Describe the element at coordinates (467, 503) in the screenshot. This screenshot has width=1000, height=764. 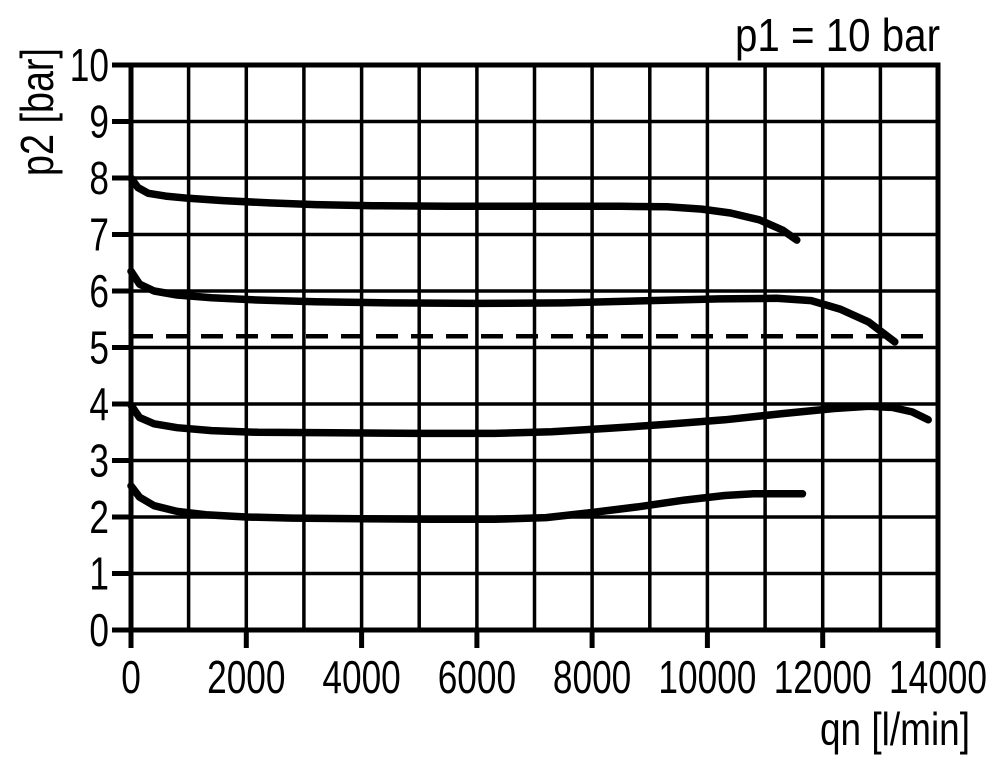
I see `flow-curve-curve-start-2.5-bar` at that location.